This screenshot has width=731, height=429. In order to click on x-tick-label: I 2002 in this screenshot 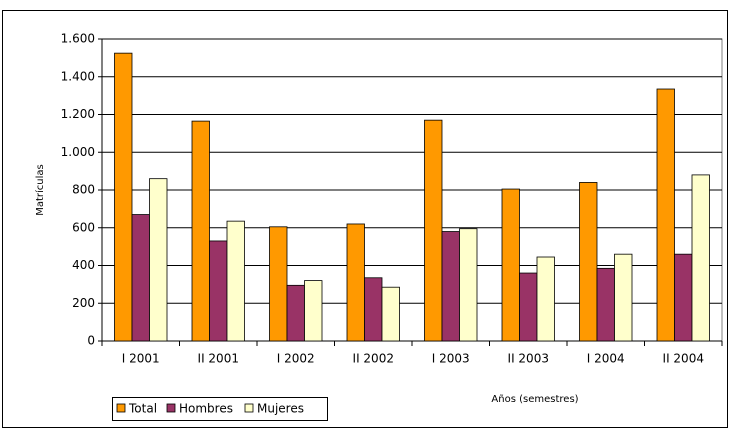, I will do `click(296, 359)`.